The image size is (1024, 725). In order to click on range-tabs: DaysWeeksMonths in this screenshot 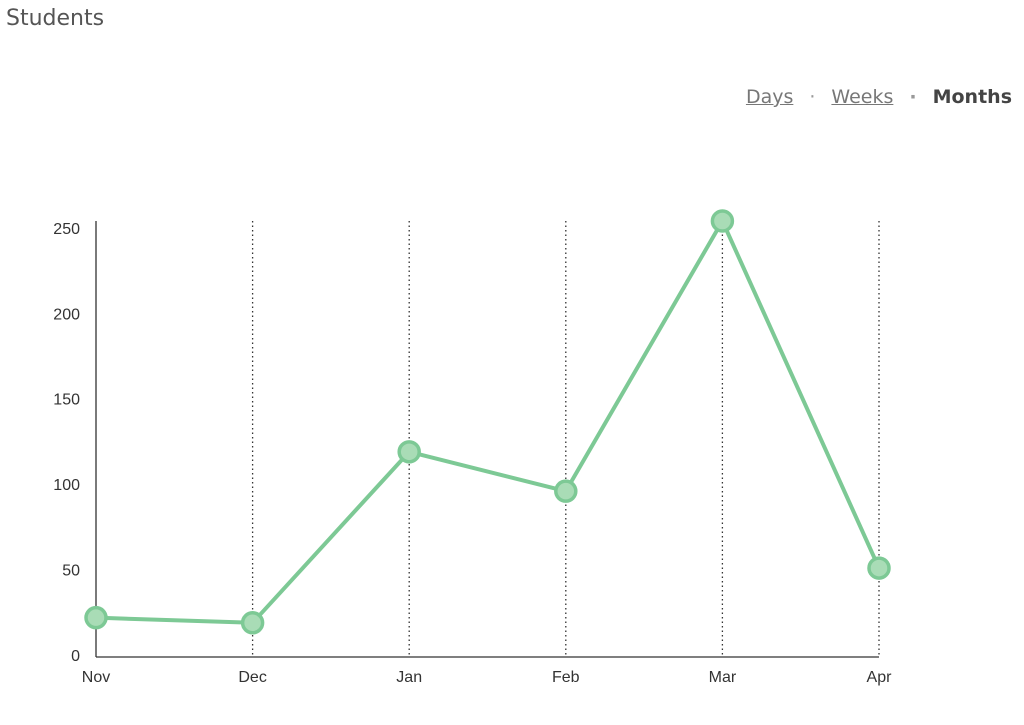, I will do `click(879, 97)`.